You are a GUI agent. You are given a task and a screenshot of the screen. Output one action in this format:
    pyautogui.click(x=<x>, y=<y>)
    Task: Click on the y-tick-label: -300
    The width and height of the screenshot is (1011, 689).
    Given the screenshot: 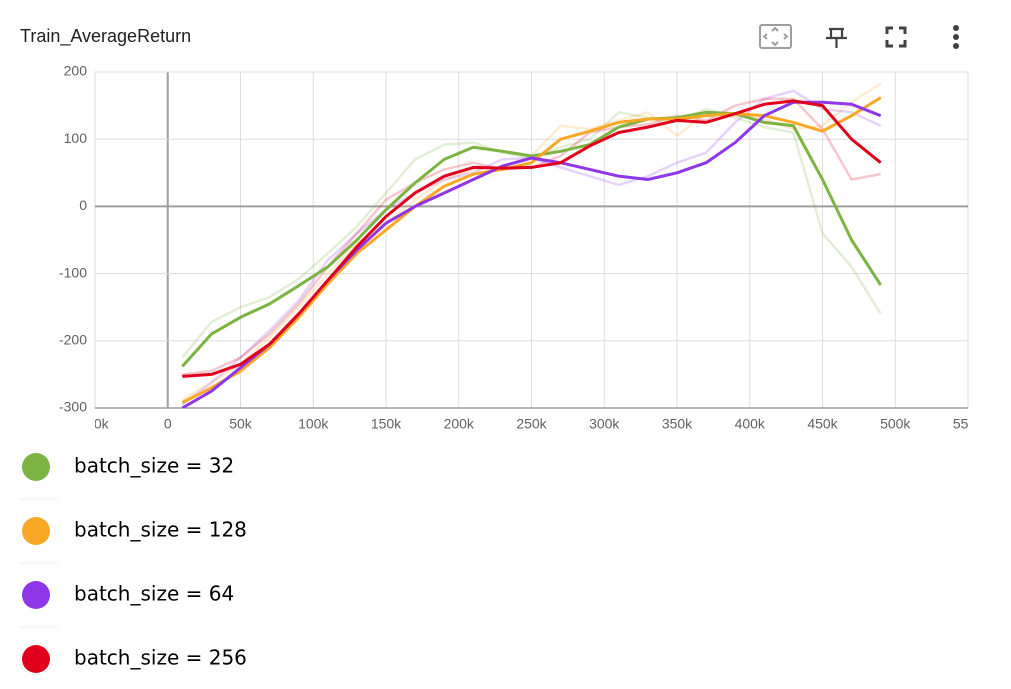 What is the action you would take?
    pyautogui.click(x=73, y=407)
    